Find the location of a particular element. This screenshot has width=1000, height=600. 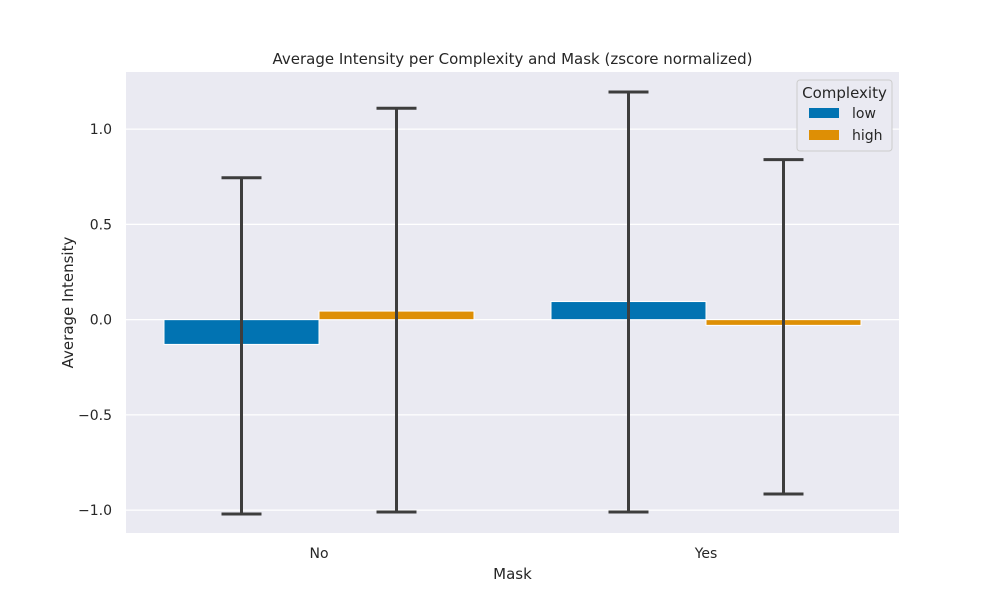

y-tick-label: 0.5 is located at coordinates (101, 225).